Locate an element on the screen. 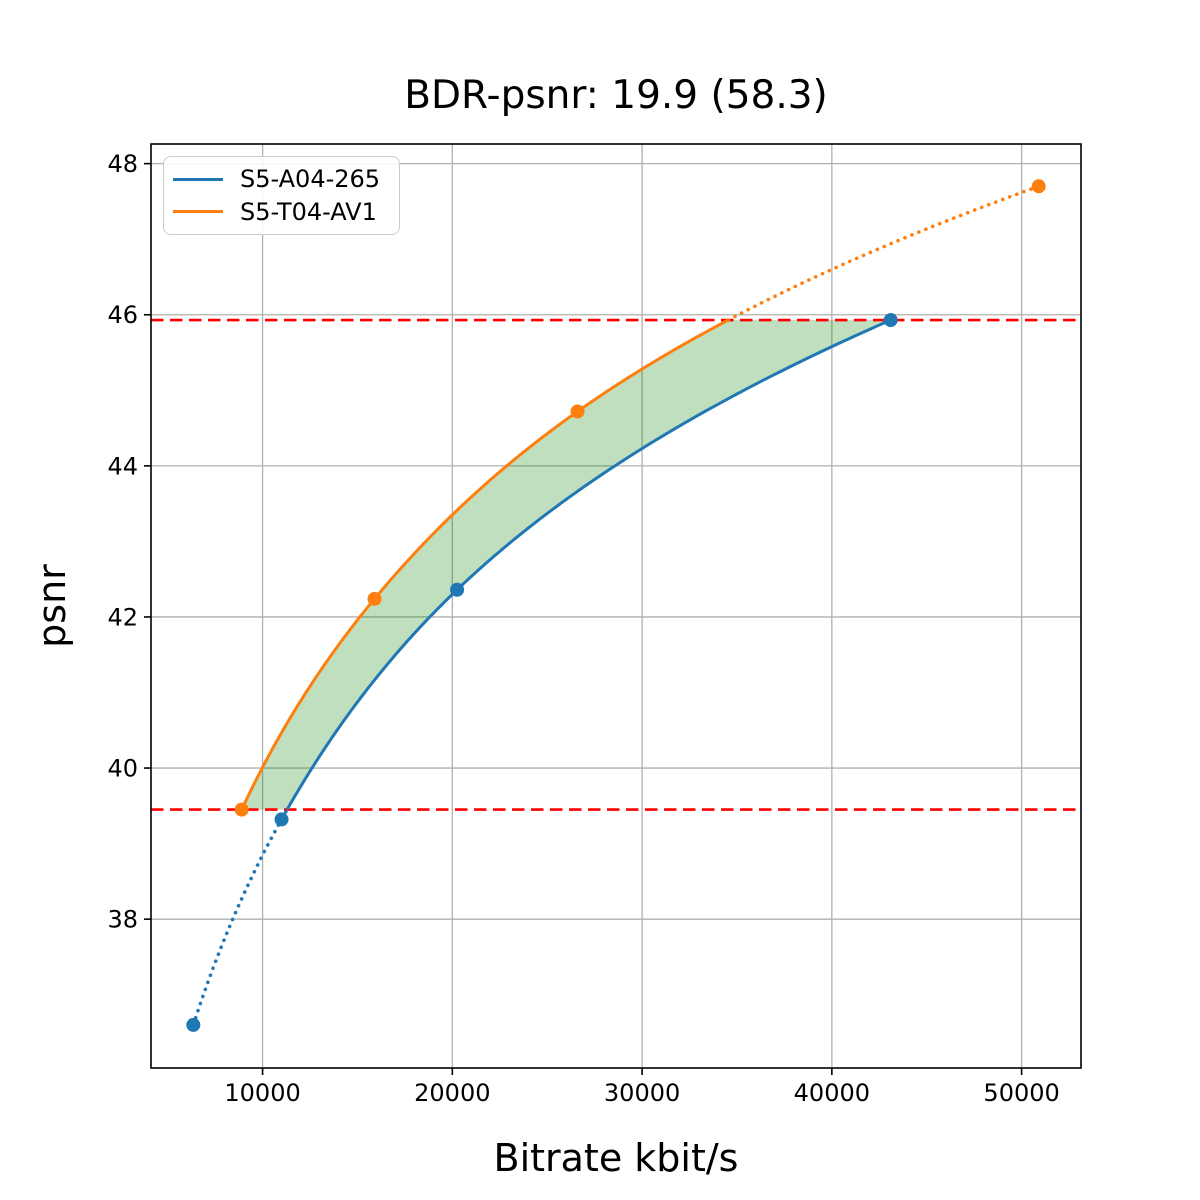 This screenshot has height=1200, width=1200. x-tick-label: 30000 is located at coordinates (642, 1093).